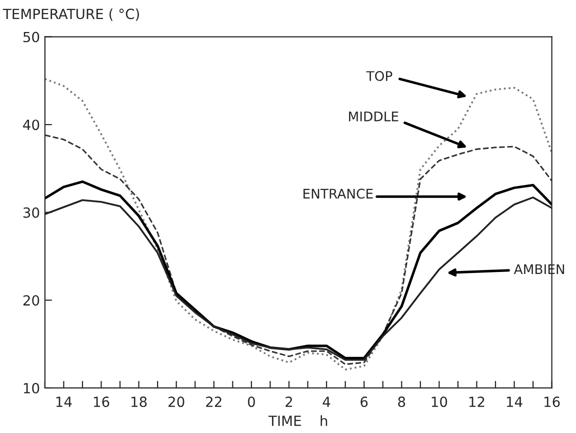 The image size is (576, 433). Describe the element at coordinates (364, 402) in the screenshot. I see `x-tick-label: 6` at that location.